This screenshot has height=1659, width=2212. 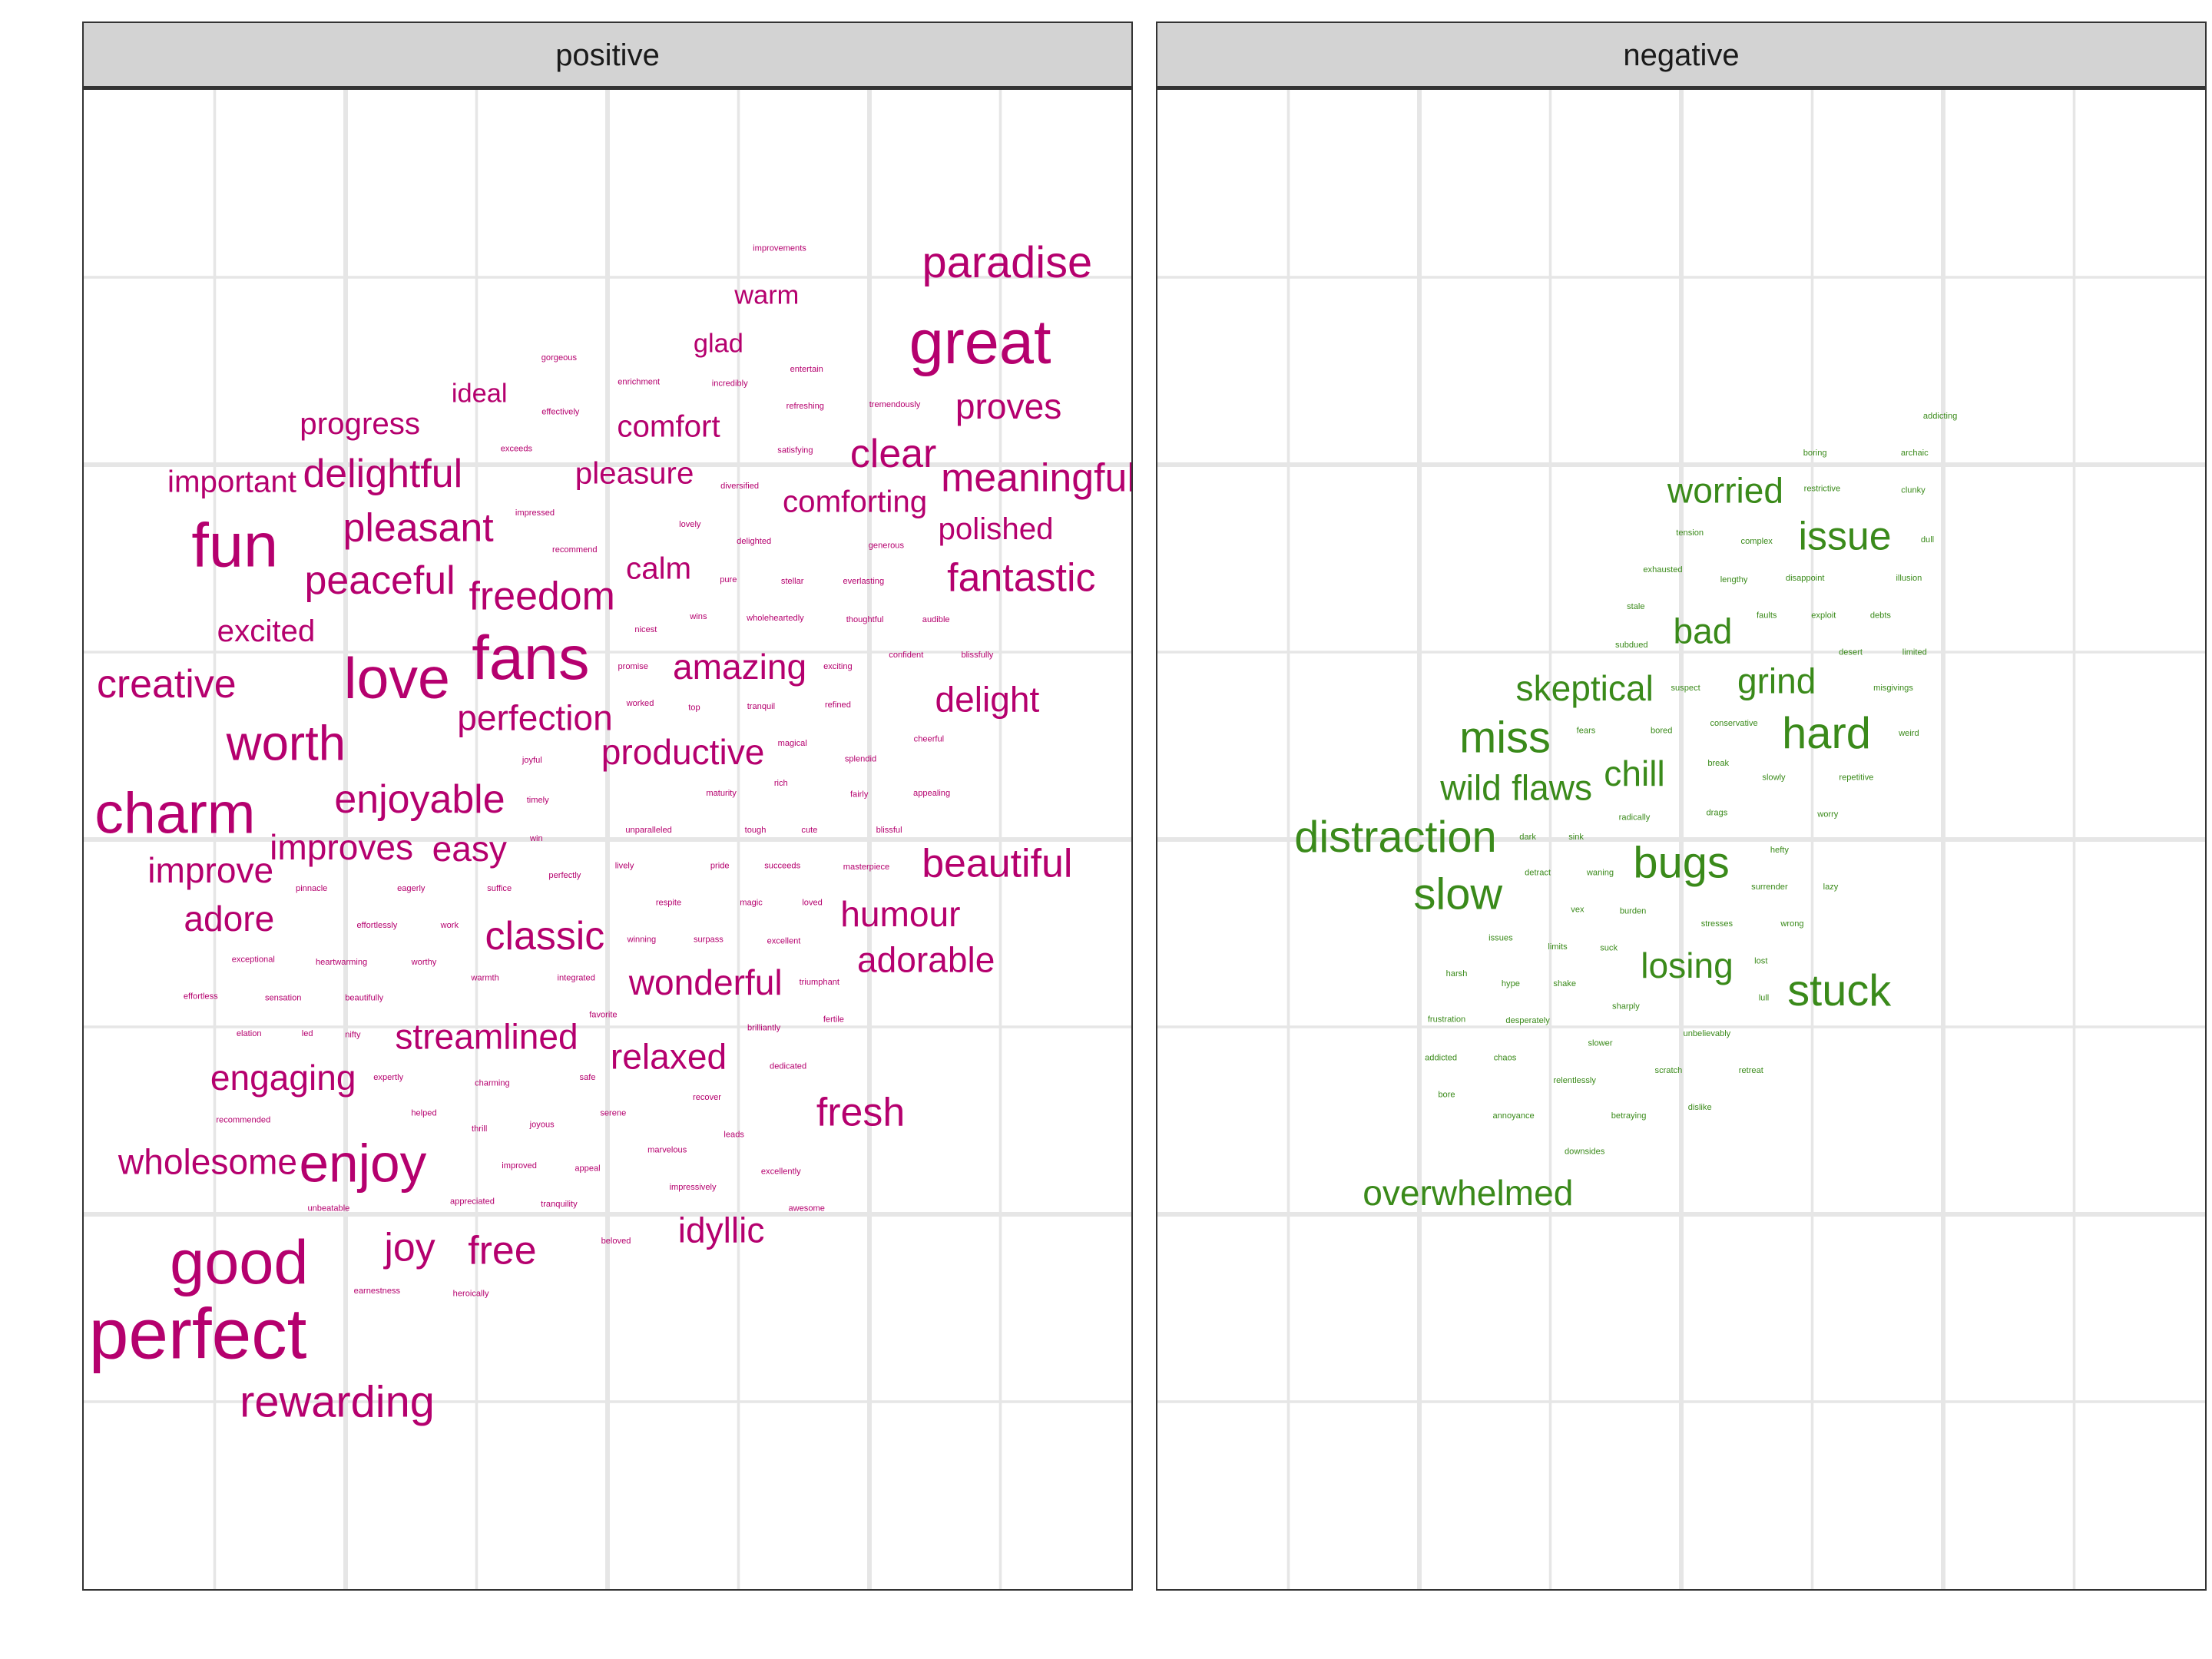 I want to click on word-negative: losing, so click(x=1687, y=965).